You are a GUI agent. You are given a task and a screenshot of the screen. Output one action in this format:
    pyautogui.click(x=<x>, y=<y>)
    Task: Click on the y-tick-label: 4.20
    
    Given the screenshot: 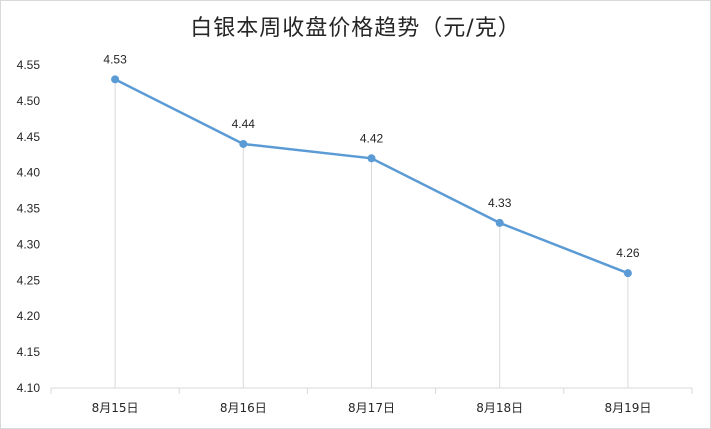 What is the action you would take?
    pyautogui.click(x=29, y=316)
    